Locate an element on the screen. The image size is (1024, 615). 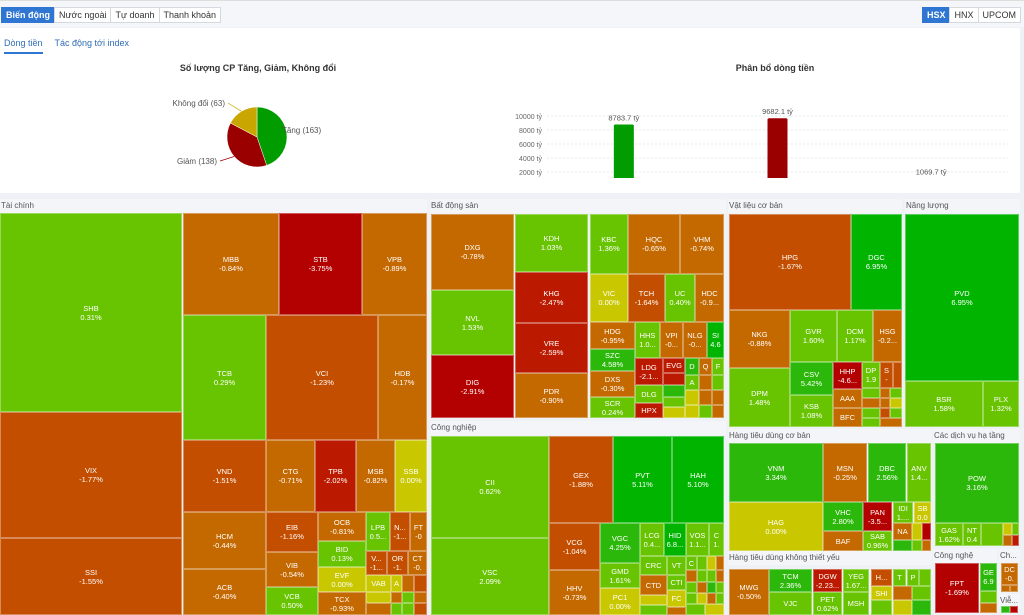
stock-tile-scr: SCR 0.24% is located at coordinates (612, 407).